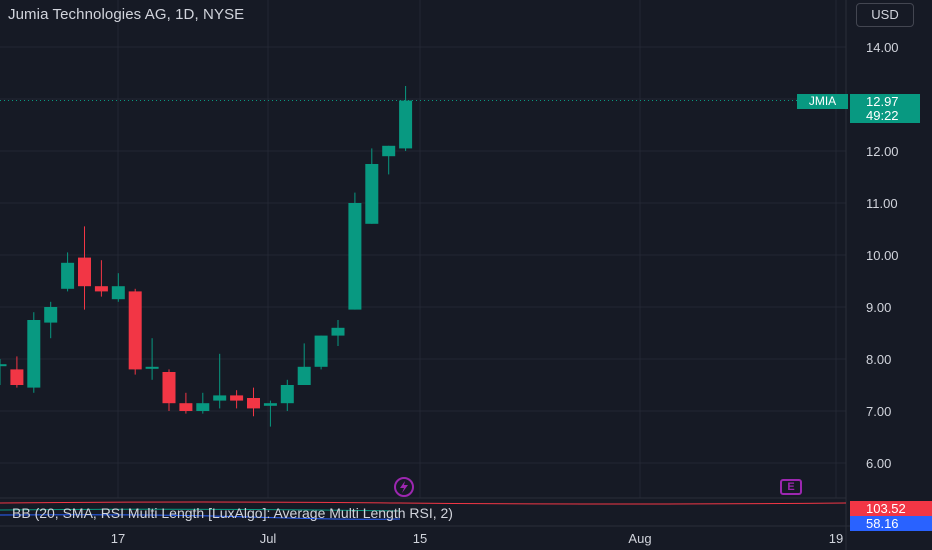 Image resolution: width=932 pixels, height=550 pixels. I want to click on indicator-mid-line, so click(200, 510).